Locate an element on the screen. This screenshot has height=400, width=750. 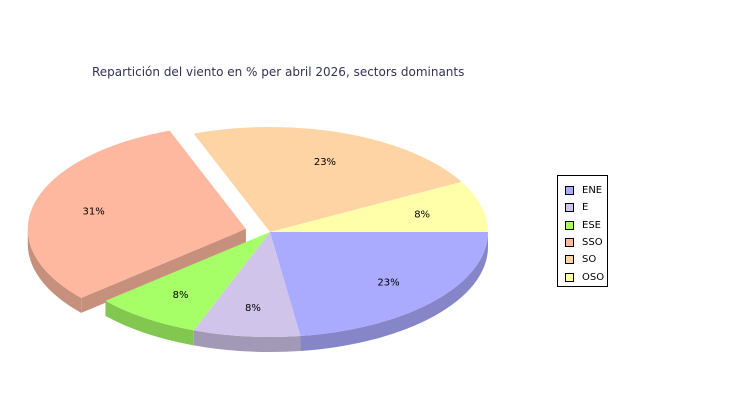
pie-label-ese: 8% is located at coordinates (181, 295).